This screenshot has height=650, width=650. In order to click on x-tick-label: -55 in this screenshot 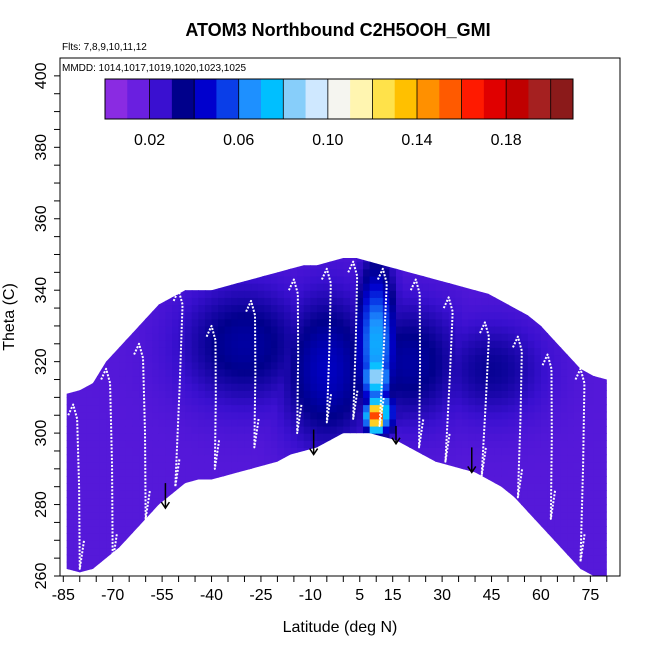, I will do `click(162, 595)`.